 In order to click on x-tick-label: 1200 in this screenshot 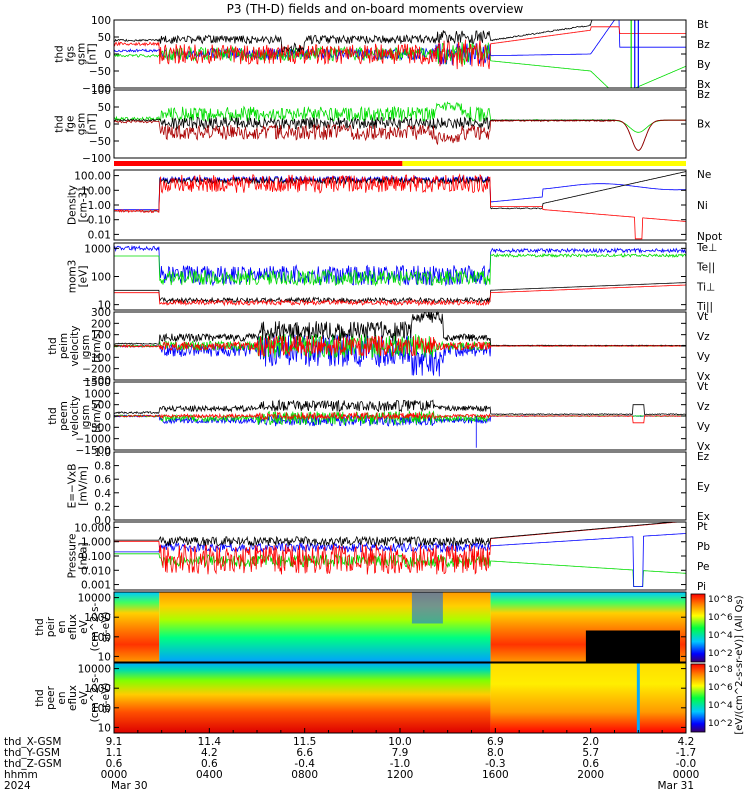, I will do `click(400, 775)`.